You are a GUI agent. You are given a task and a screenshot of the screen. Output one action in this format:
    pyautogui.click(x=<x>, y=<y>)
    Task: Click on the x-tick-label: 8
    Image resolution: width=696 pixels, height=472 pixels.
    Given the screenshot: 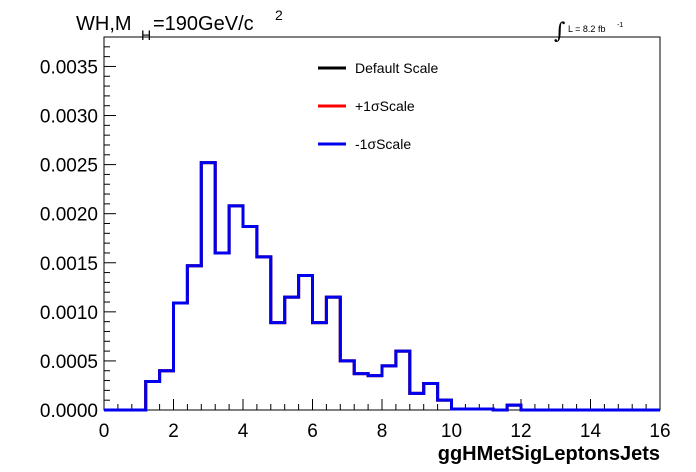 What is the action you would take?
    pyautogui.click(x=382, y=431)
    